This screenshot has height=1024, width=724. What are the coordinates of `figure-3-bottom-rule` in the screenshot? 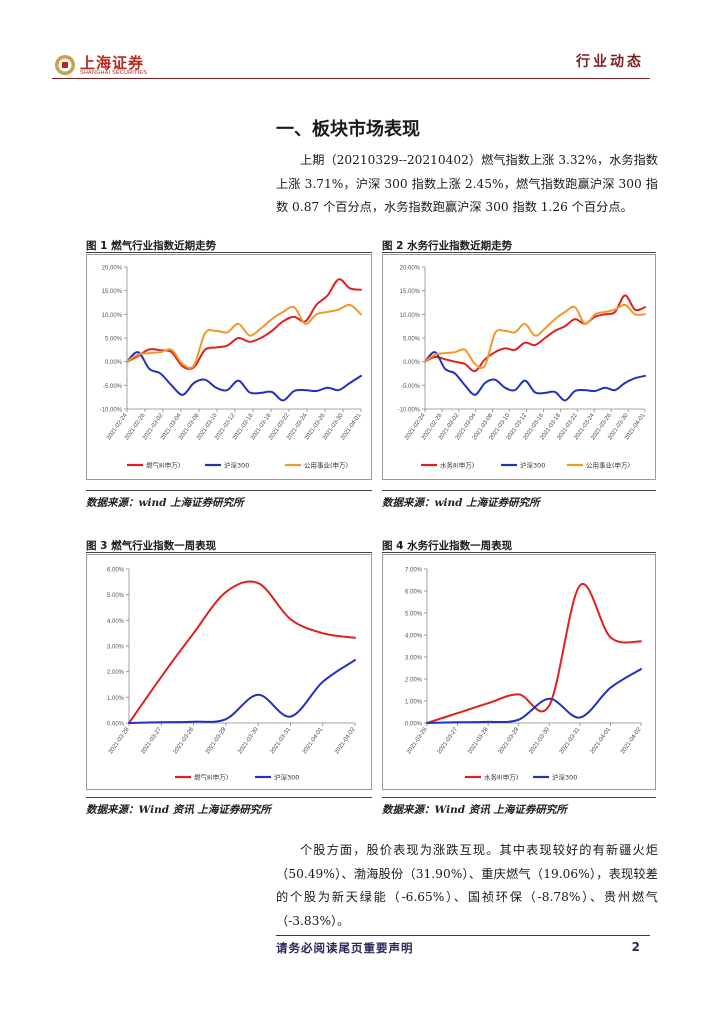 It's located at (229, 797).